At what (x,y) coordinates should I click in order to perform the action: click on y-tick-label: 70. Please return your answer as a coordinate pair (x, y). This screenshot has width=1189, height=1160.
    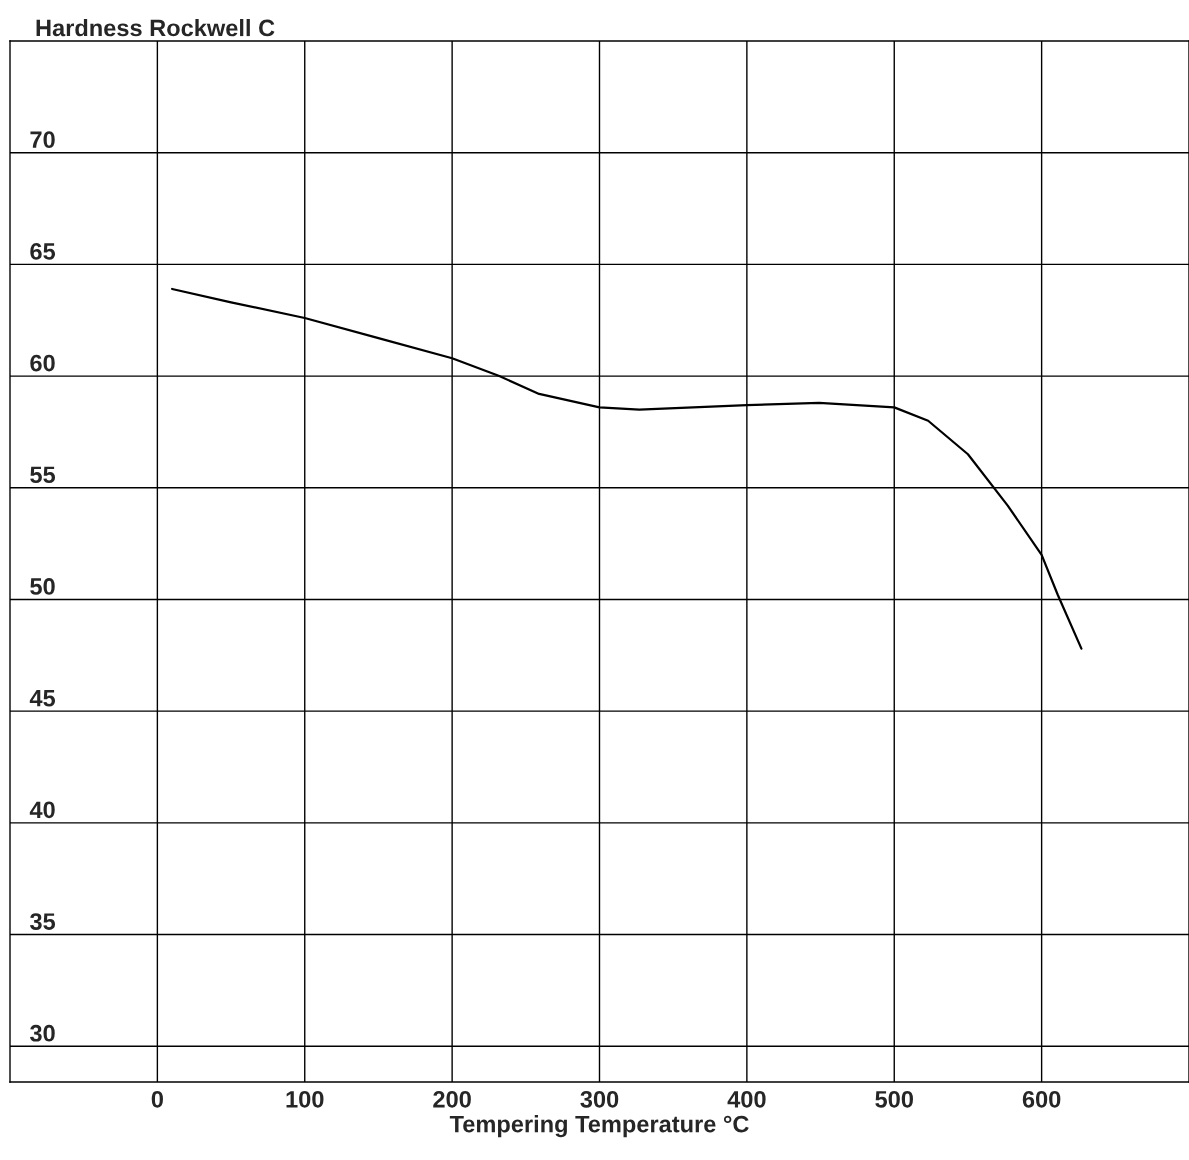
    Looking at the image, I should click on (42, 140).